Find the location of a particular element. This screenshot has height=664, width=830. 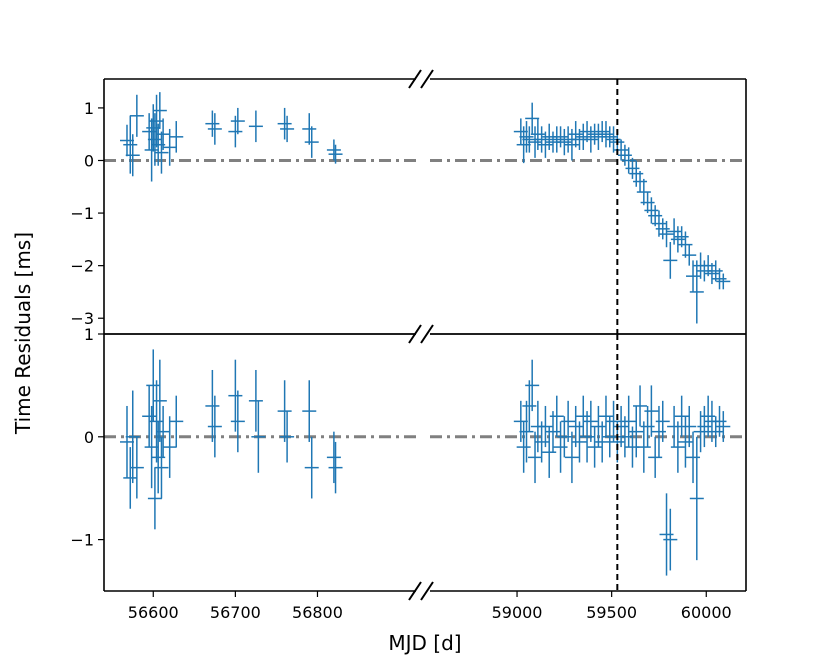

y-tick-label: −2 is located at coordinates (82, 266).